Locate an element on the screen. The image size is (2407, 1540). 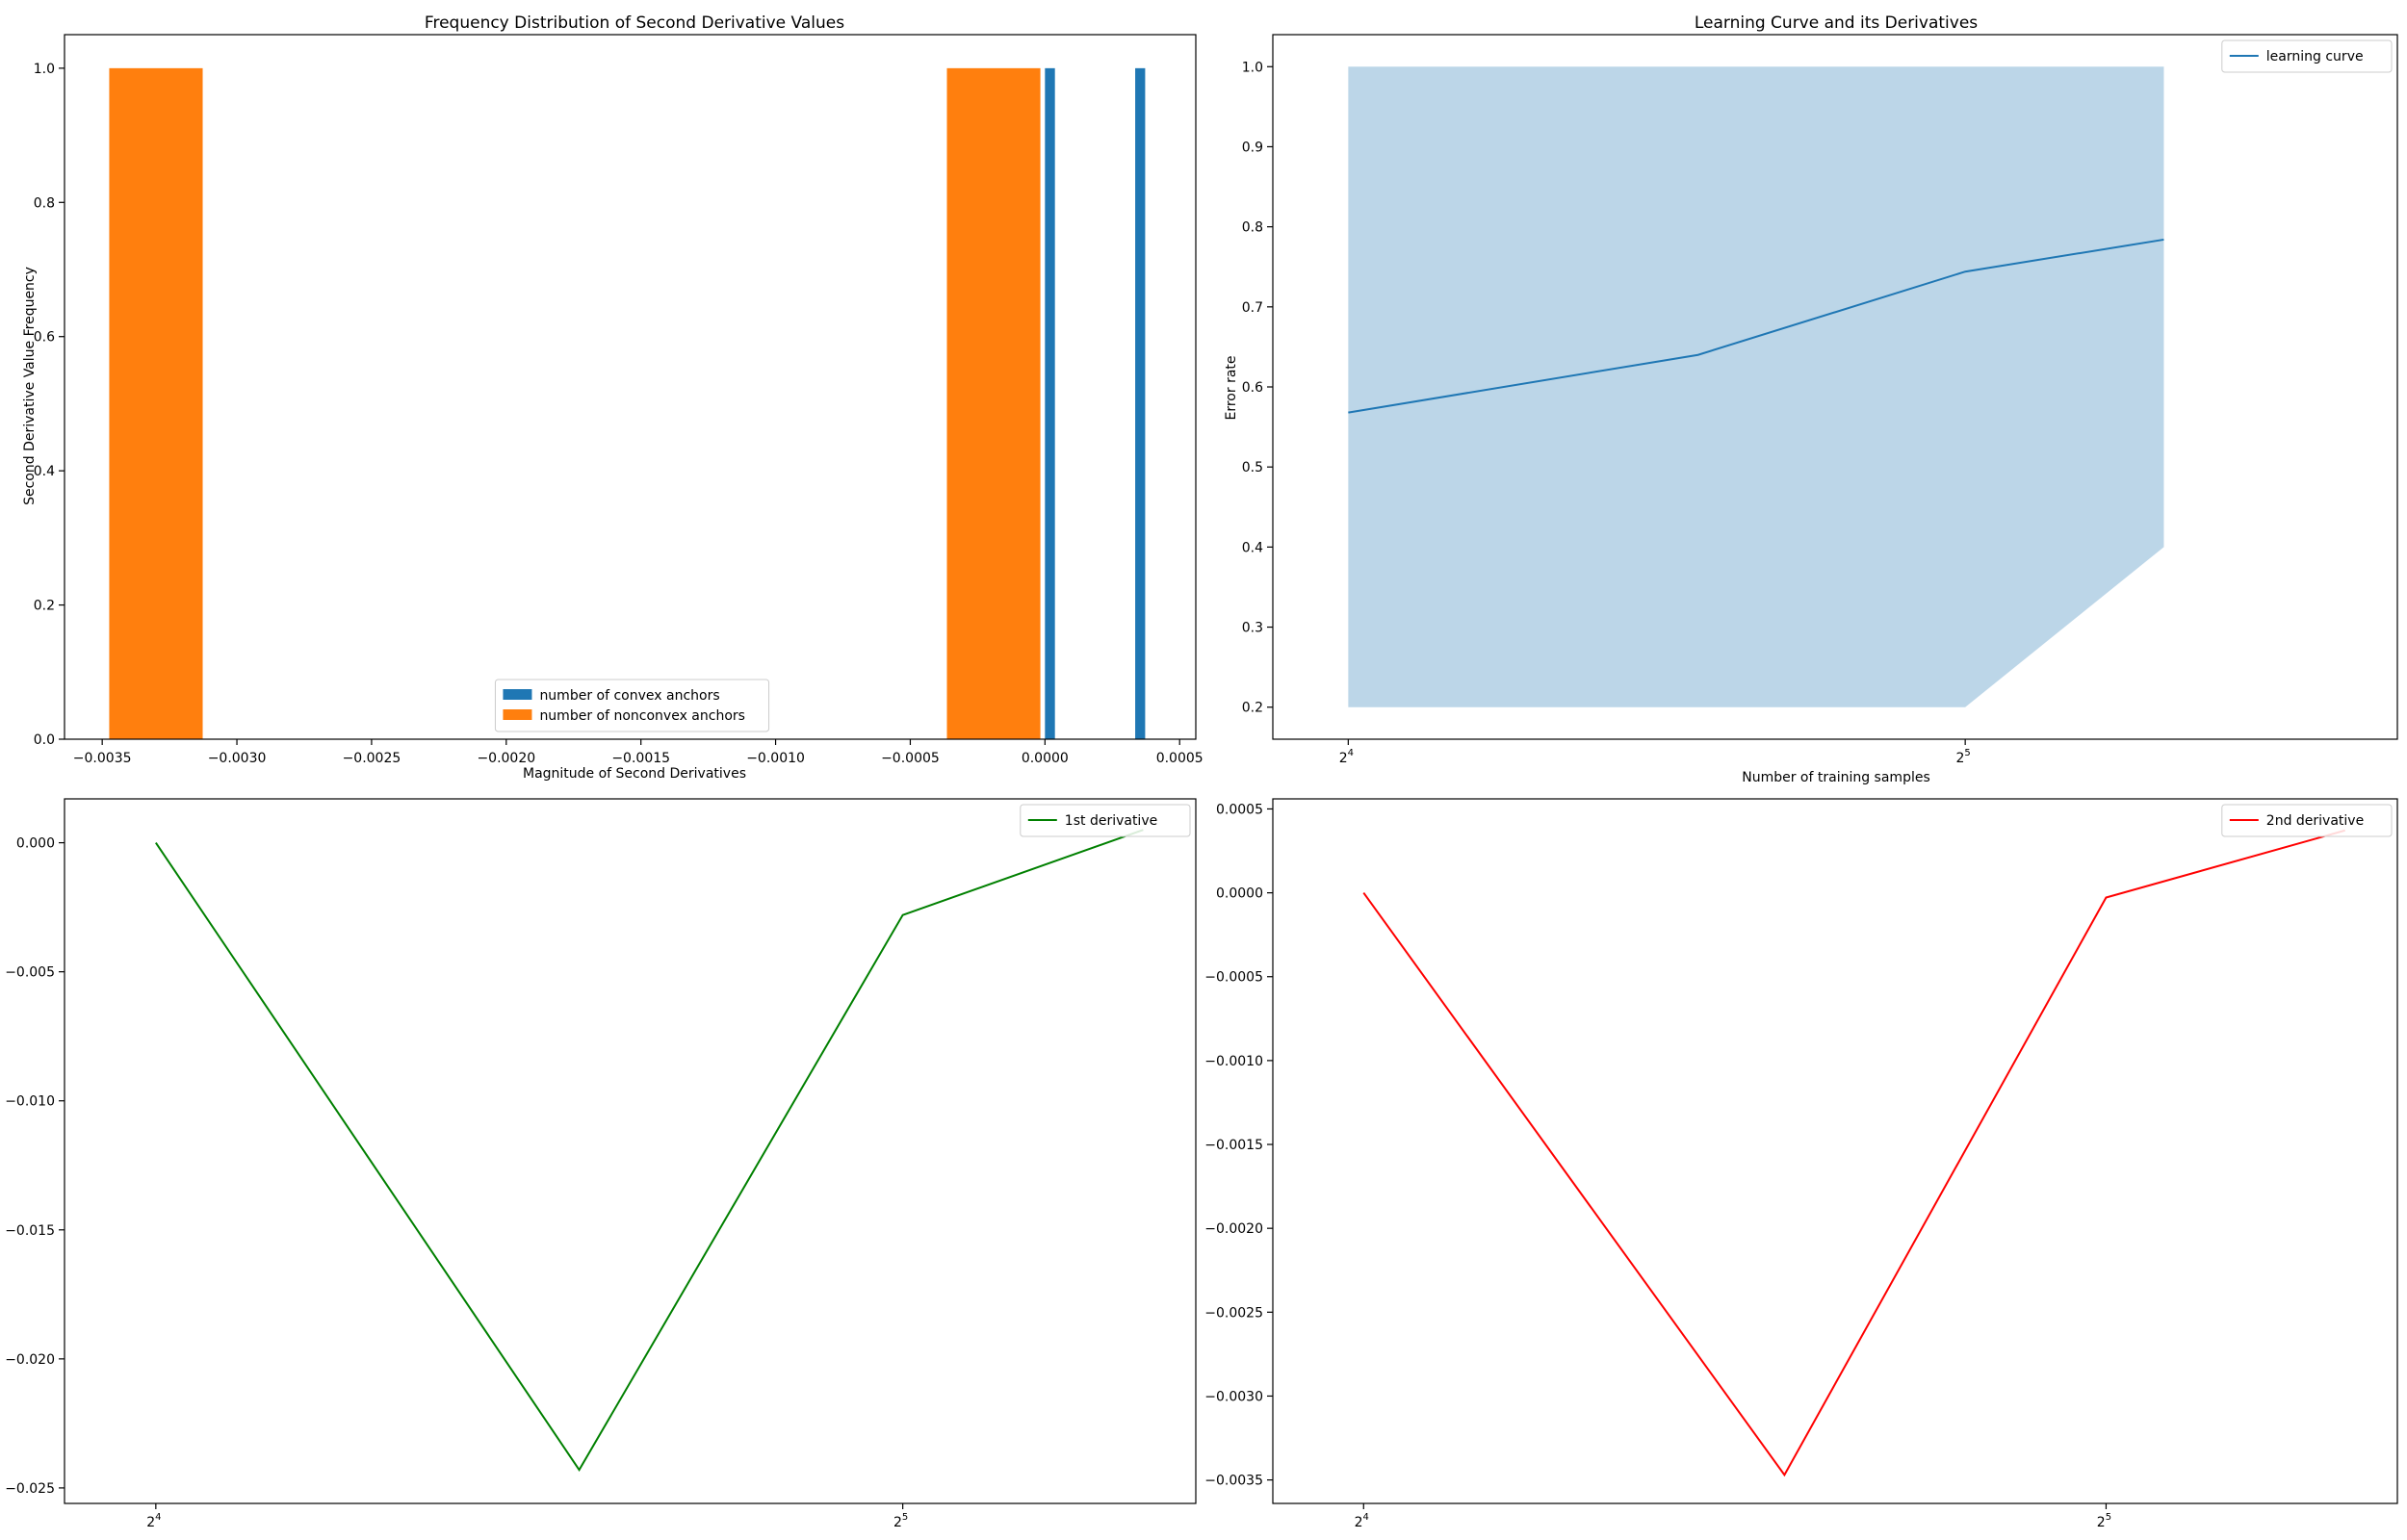
y-tick-label: −0.010 is located at coordinates (30, 1102).